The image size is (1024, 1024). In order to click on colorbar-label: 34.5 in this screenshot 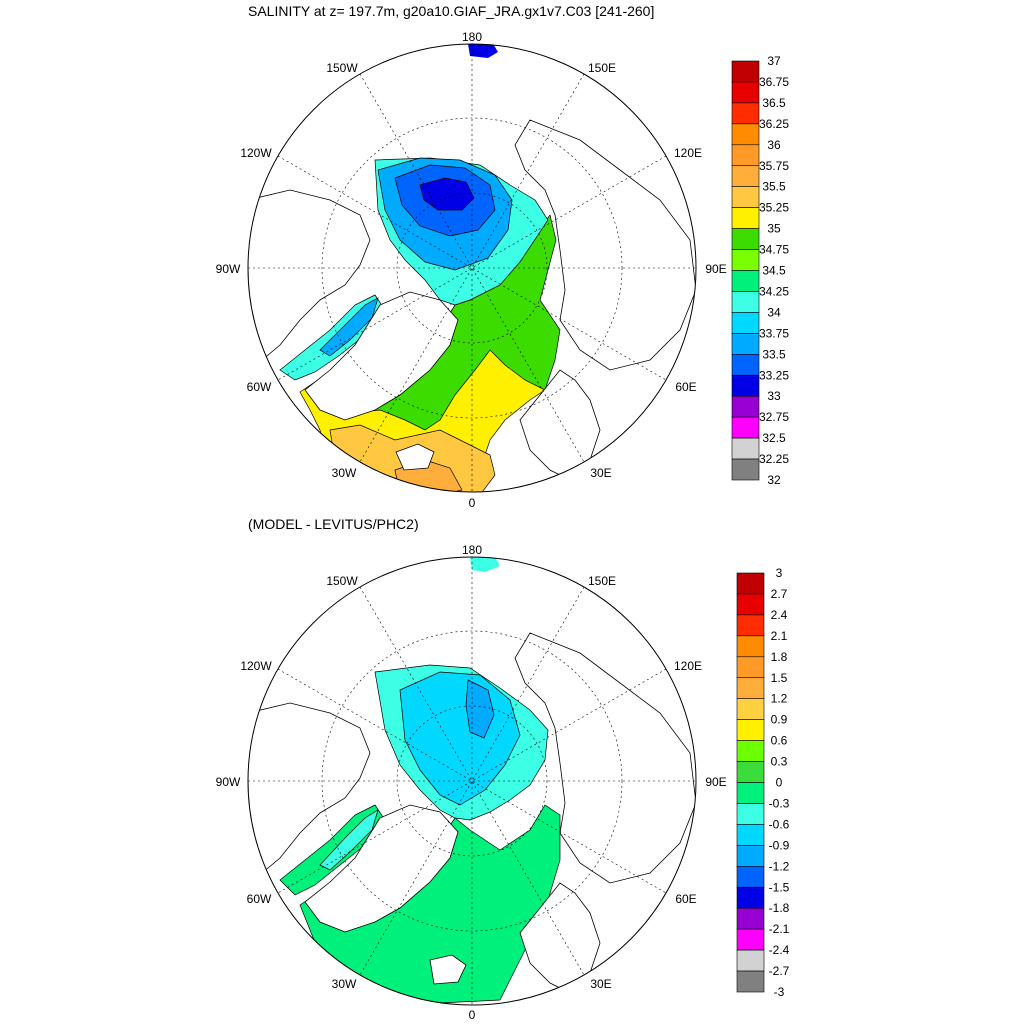, I will do `click(774, 271)`.